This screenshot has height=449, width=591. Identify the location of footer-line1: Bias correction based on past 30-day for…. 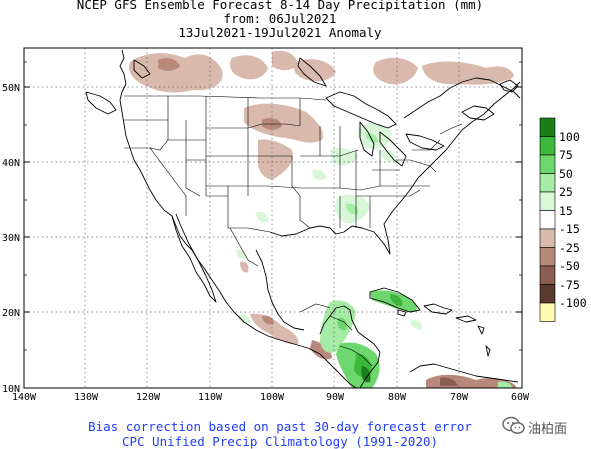
(280, 426).